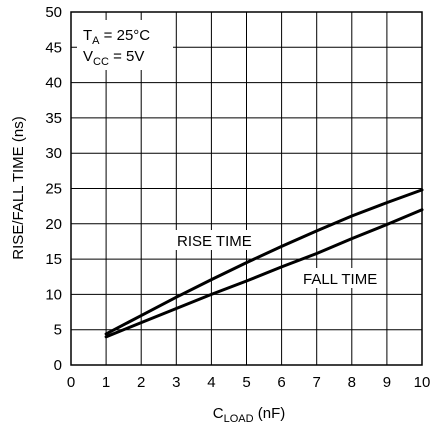  I want to click on fall-time-label: FALL TIME, so click(340, 279).